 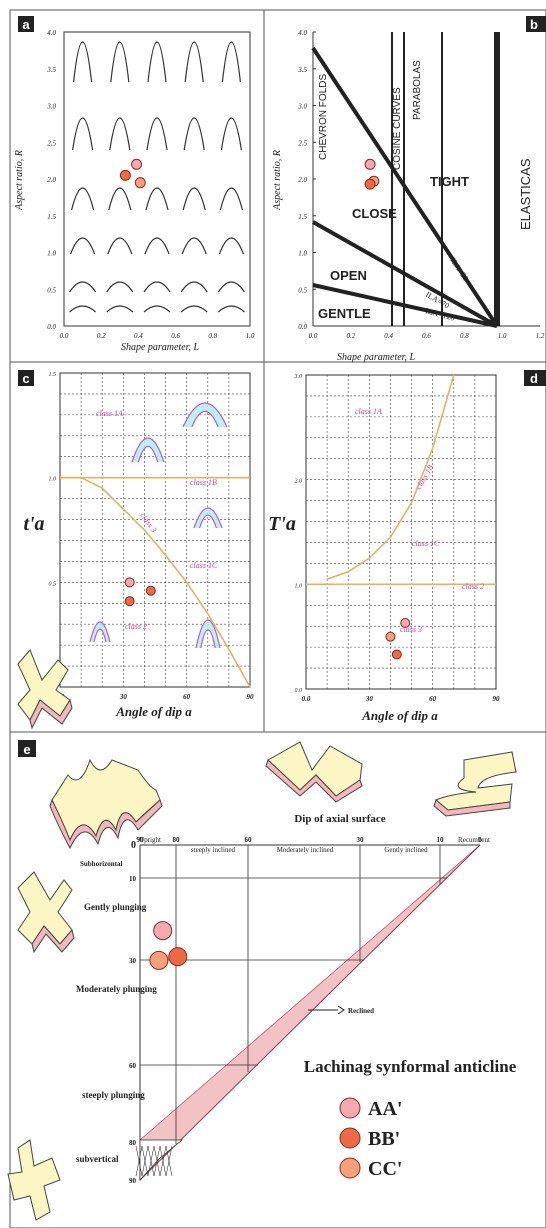 I want to click on panel-e-legend: AA' BB' CC', so click(x=370, y=1138).